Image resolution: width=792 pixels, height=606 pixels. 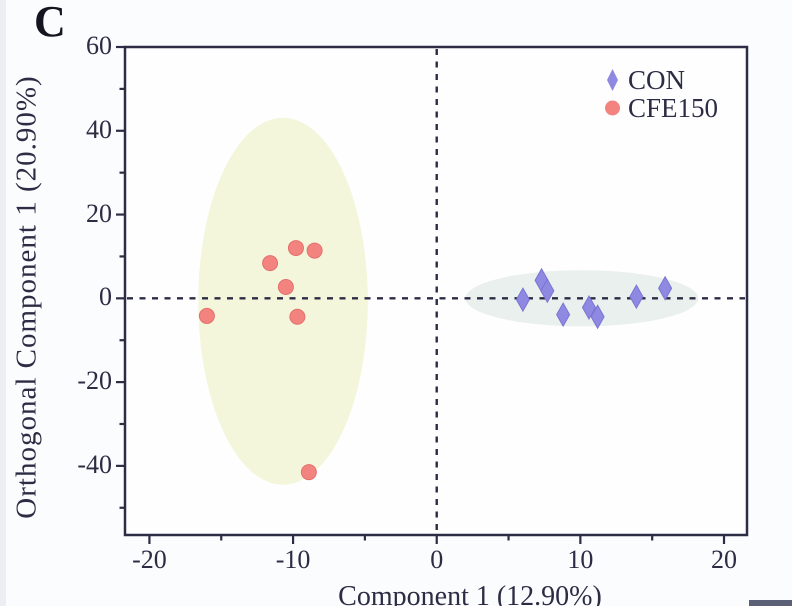 What do you see at coordinates (94, 464) in the screenshot?
I see `y-tick-label: -40` at bounding box center [94, 464].